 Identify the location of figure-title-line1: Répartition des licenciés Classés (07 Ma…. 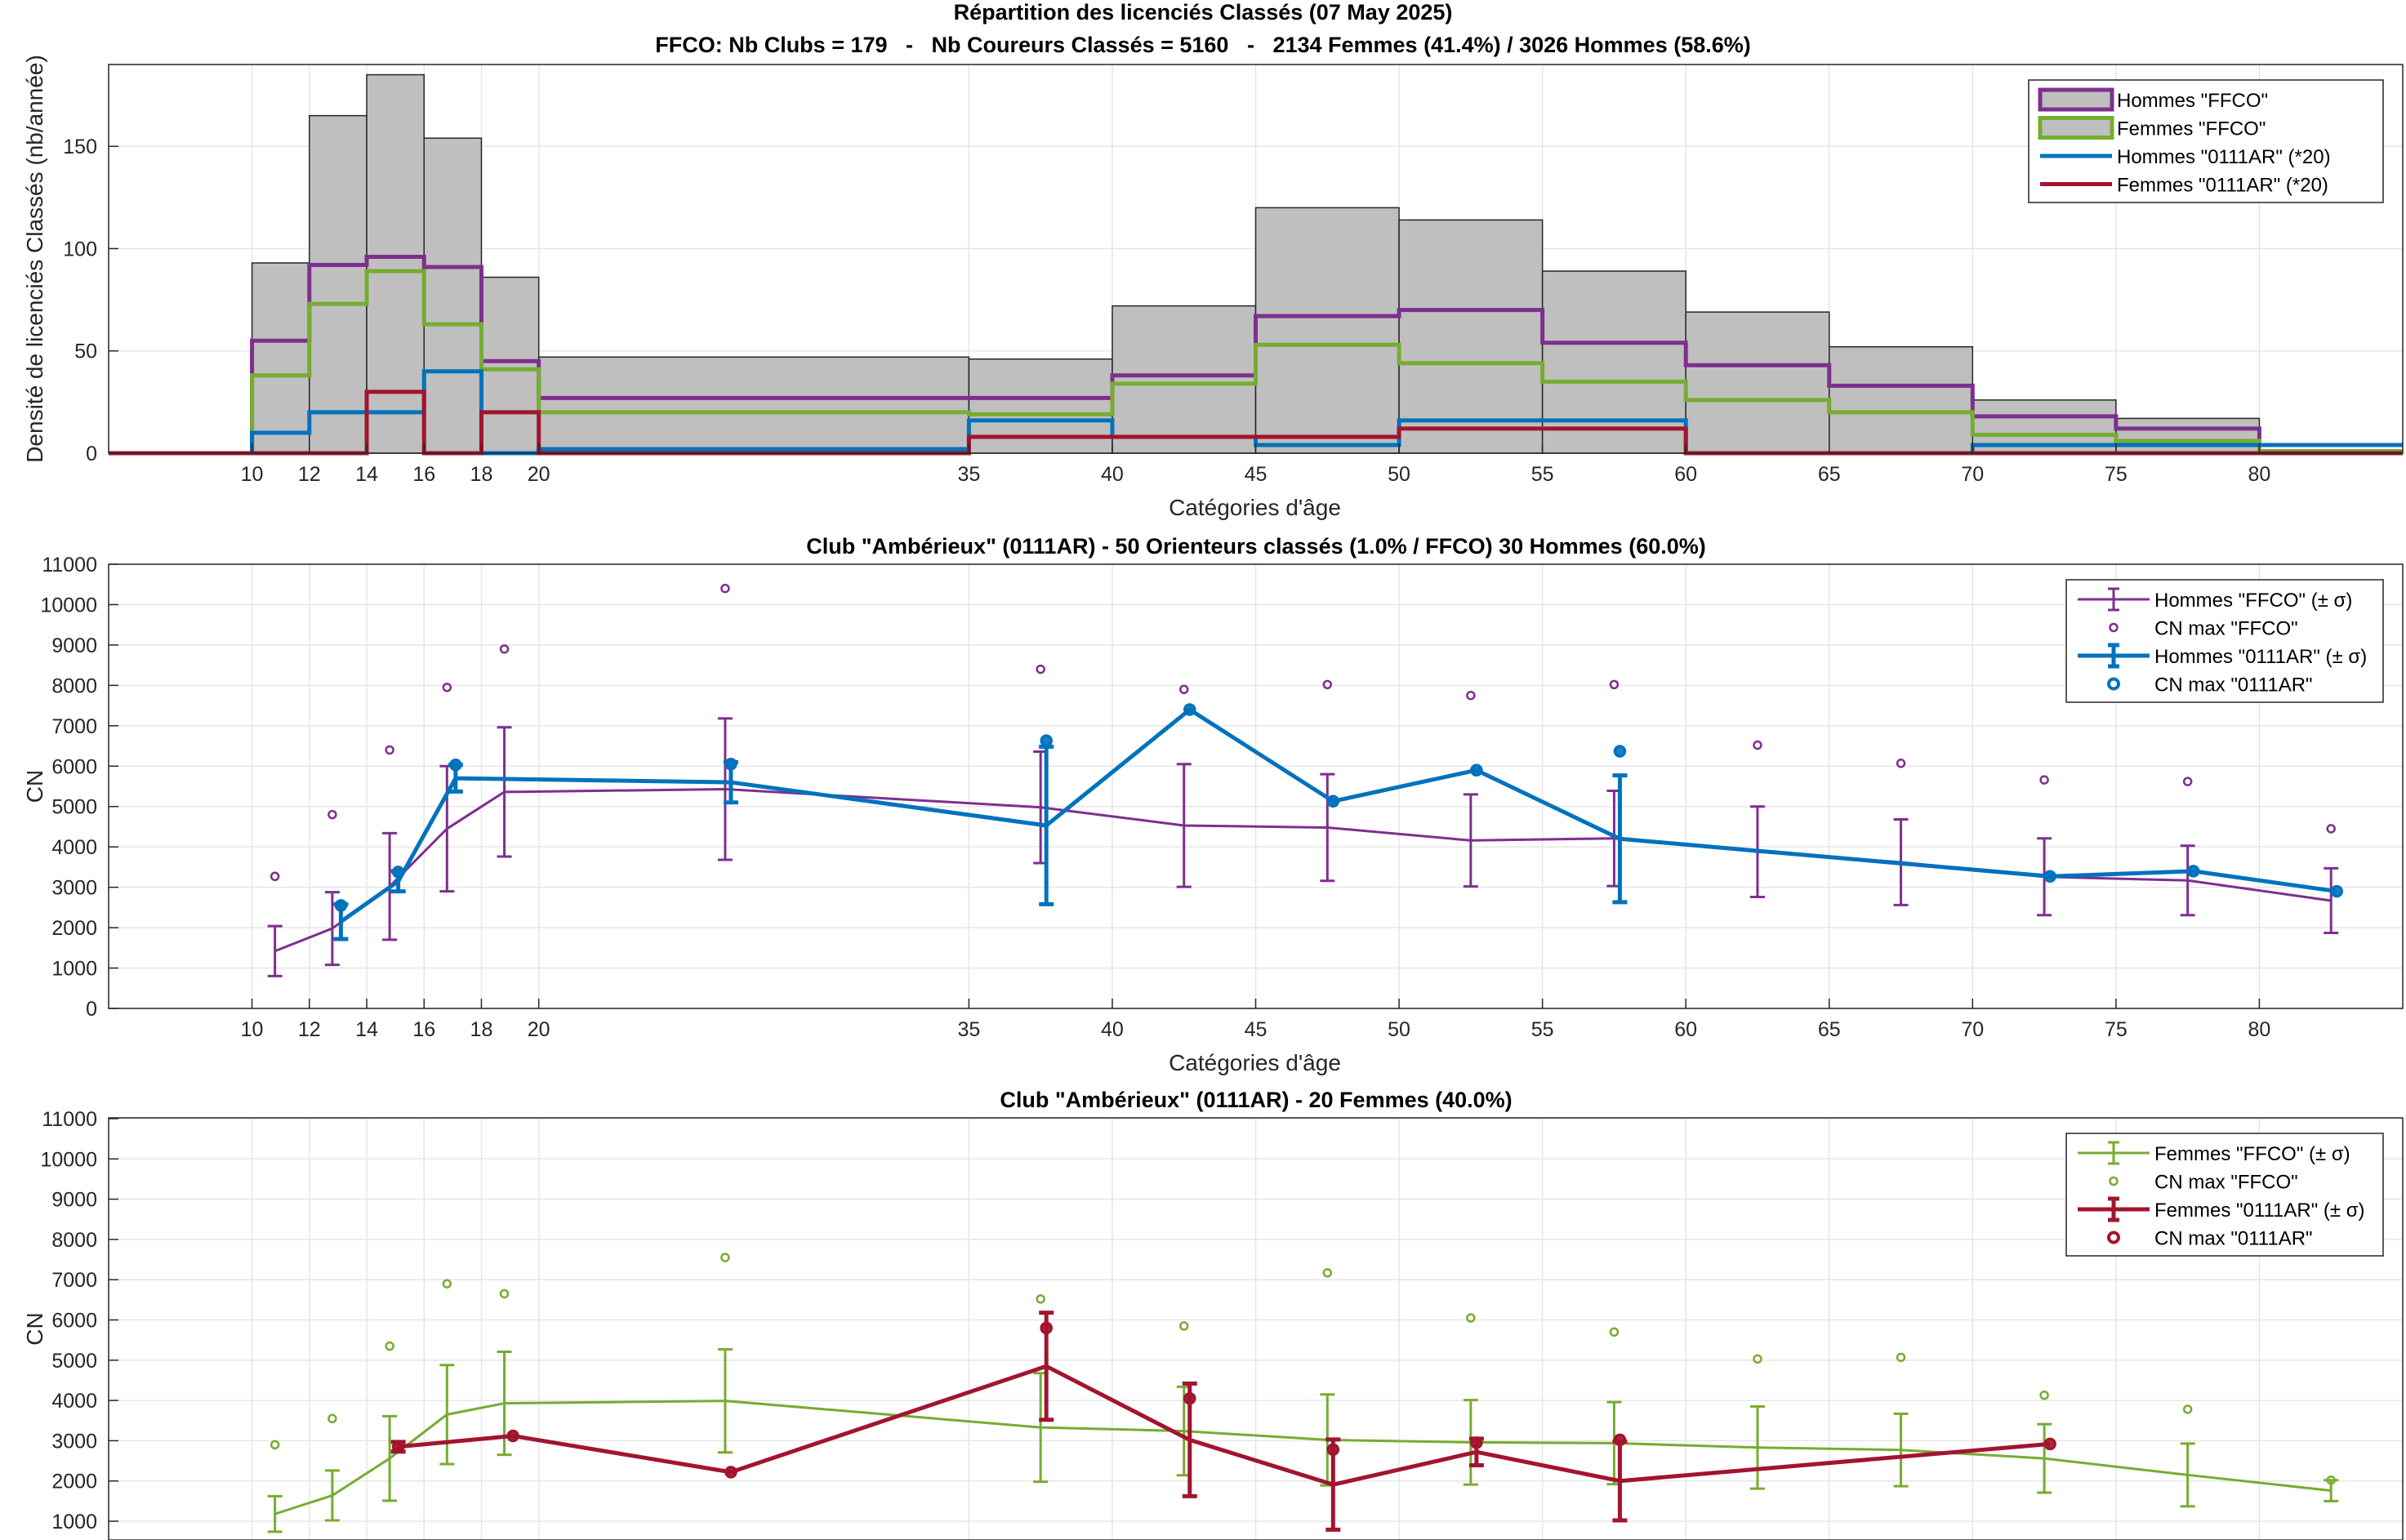
(1203, 12).